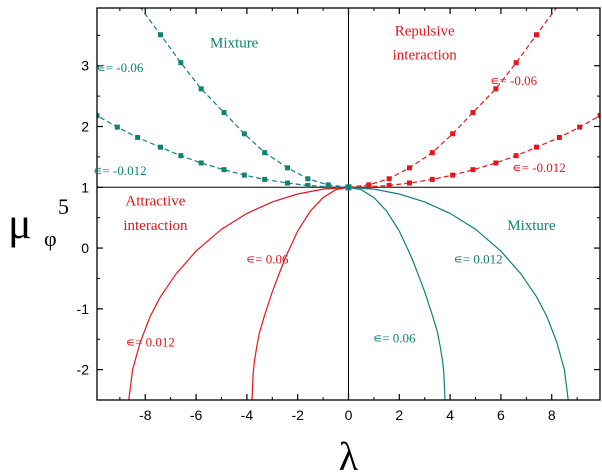 This screenshot has width=602, height=475. I want to click on series-left-eps-0p06, so click(300, 293).